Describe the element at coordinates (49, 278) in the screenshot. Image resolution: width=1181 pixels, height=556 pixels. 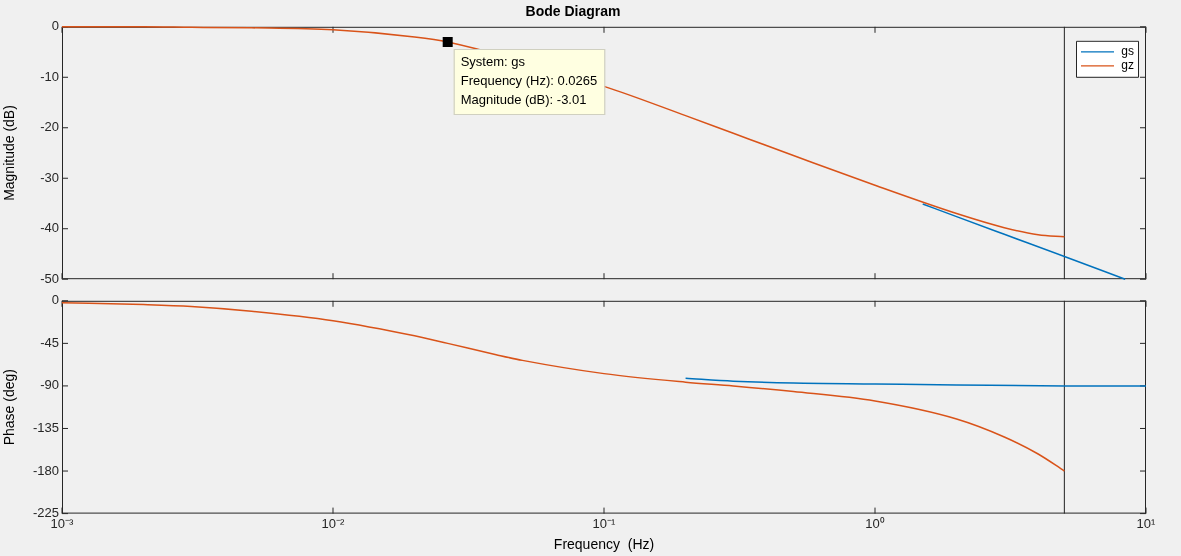
I see `y-tick-label: -50` at that location.